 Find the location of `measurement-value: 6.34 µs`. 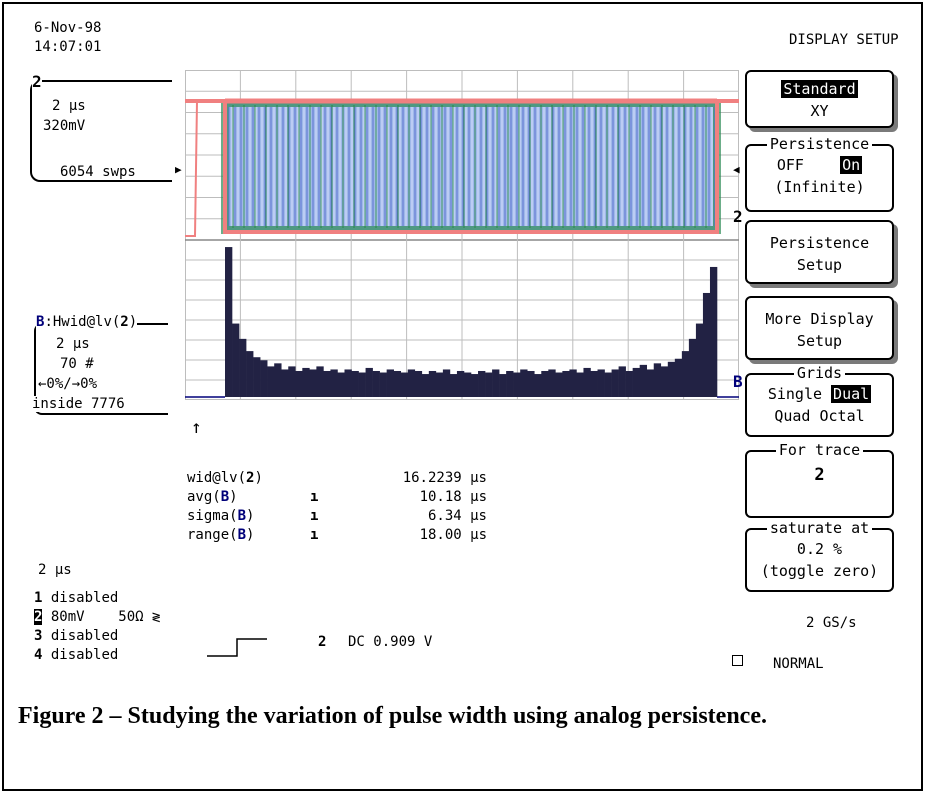

measurement-value: 6.34 µs is located at coordinates (457, 516).